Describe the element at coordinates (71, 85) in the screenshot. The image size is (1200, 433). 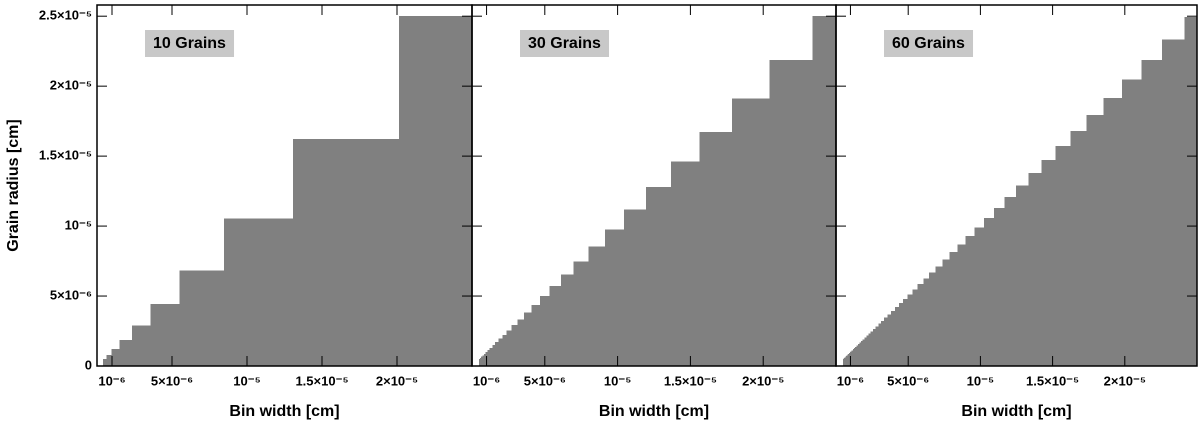
I see `y-tick-label: 2×10⁻⁵` at that location.